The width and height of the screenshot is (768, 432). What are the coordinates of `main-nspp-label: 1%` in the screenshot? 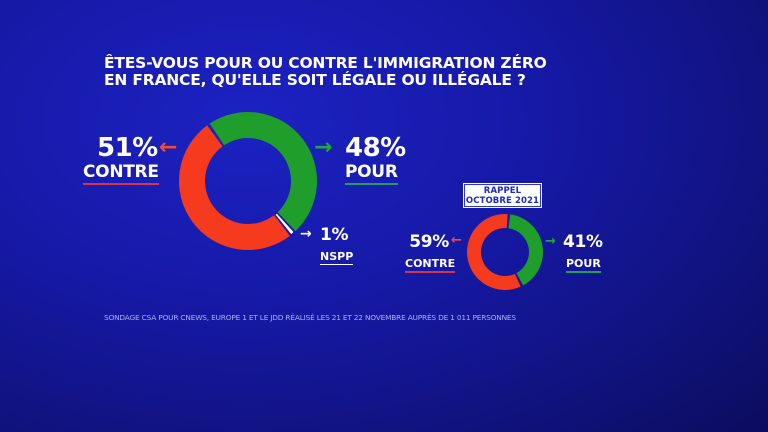 It's located at (334, 235).